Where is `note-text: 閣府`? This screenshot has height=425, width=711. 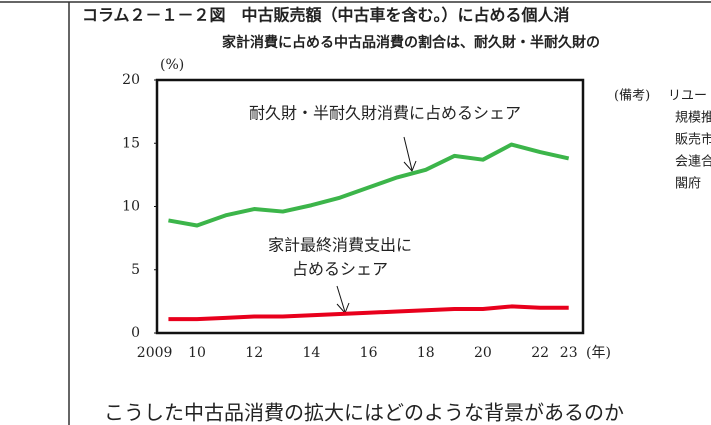
note-text: 閣府 is located at coordinates (688, 184).